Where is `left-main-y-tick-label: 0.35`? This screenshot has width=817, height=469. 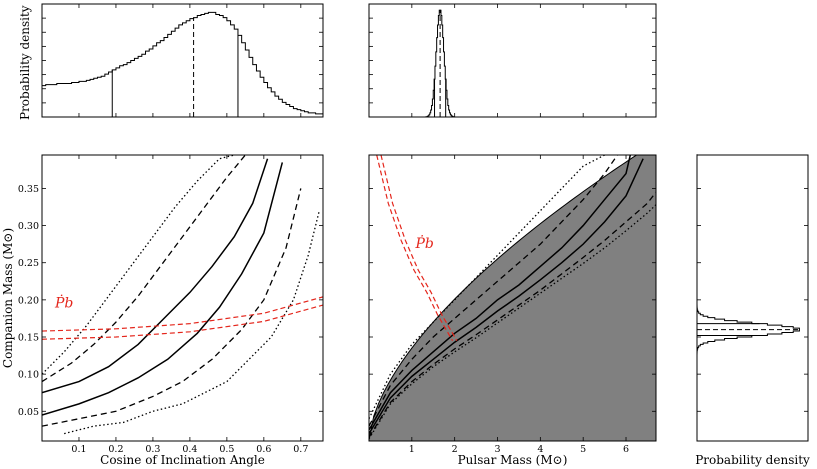
left-main-y-tick-label: 0.35 is located at coordinates (28, 189).